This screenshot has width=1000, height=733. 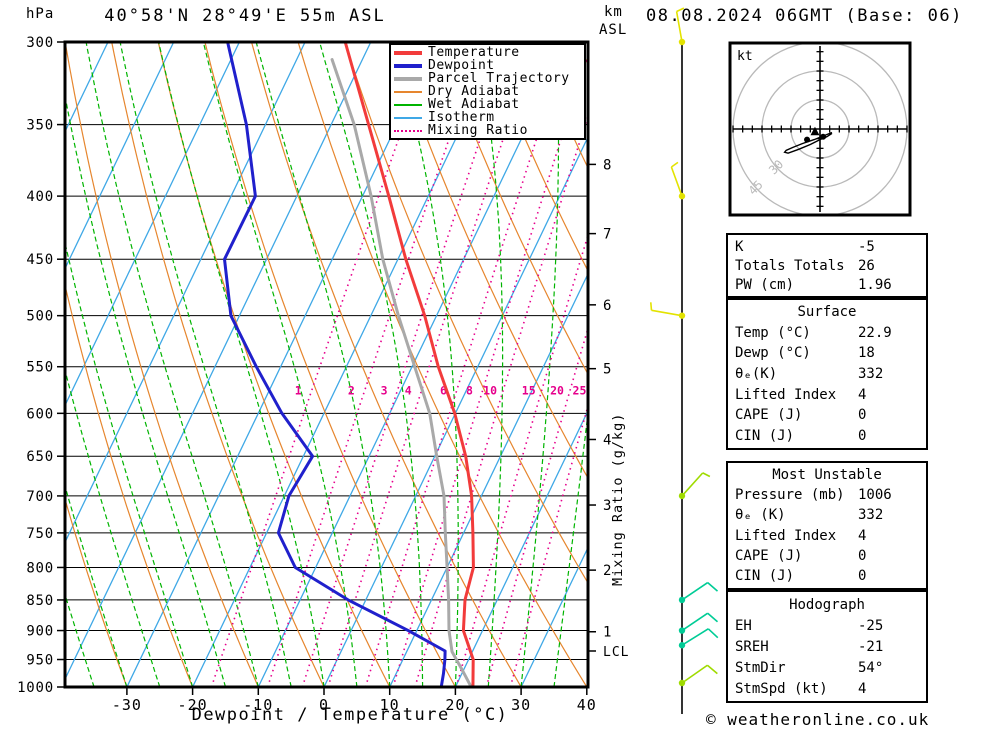 I want to click on stat-row: StmDir 54°, so click(x=827, y=668).